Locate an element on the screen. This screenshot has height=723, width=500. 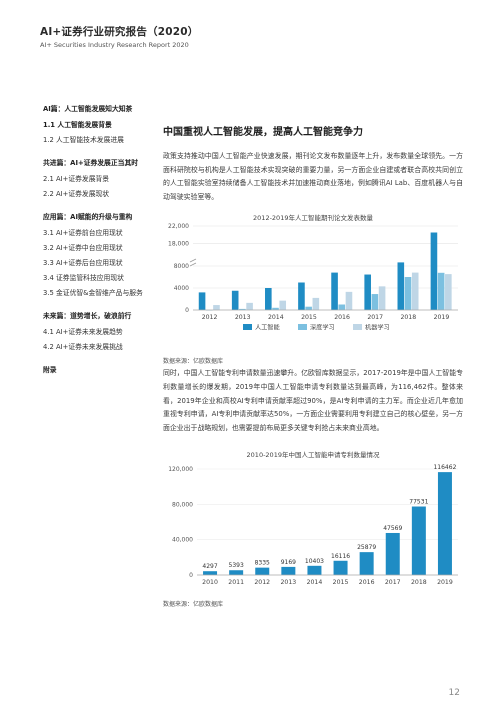
x-tick-label: 2010 is located at coordinates (210, 582).